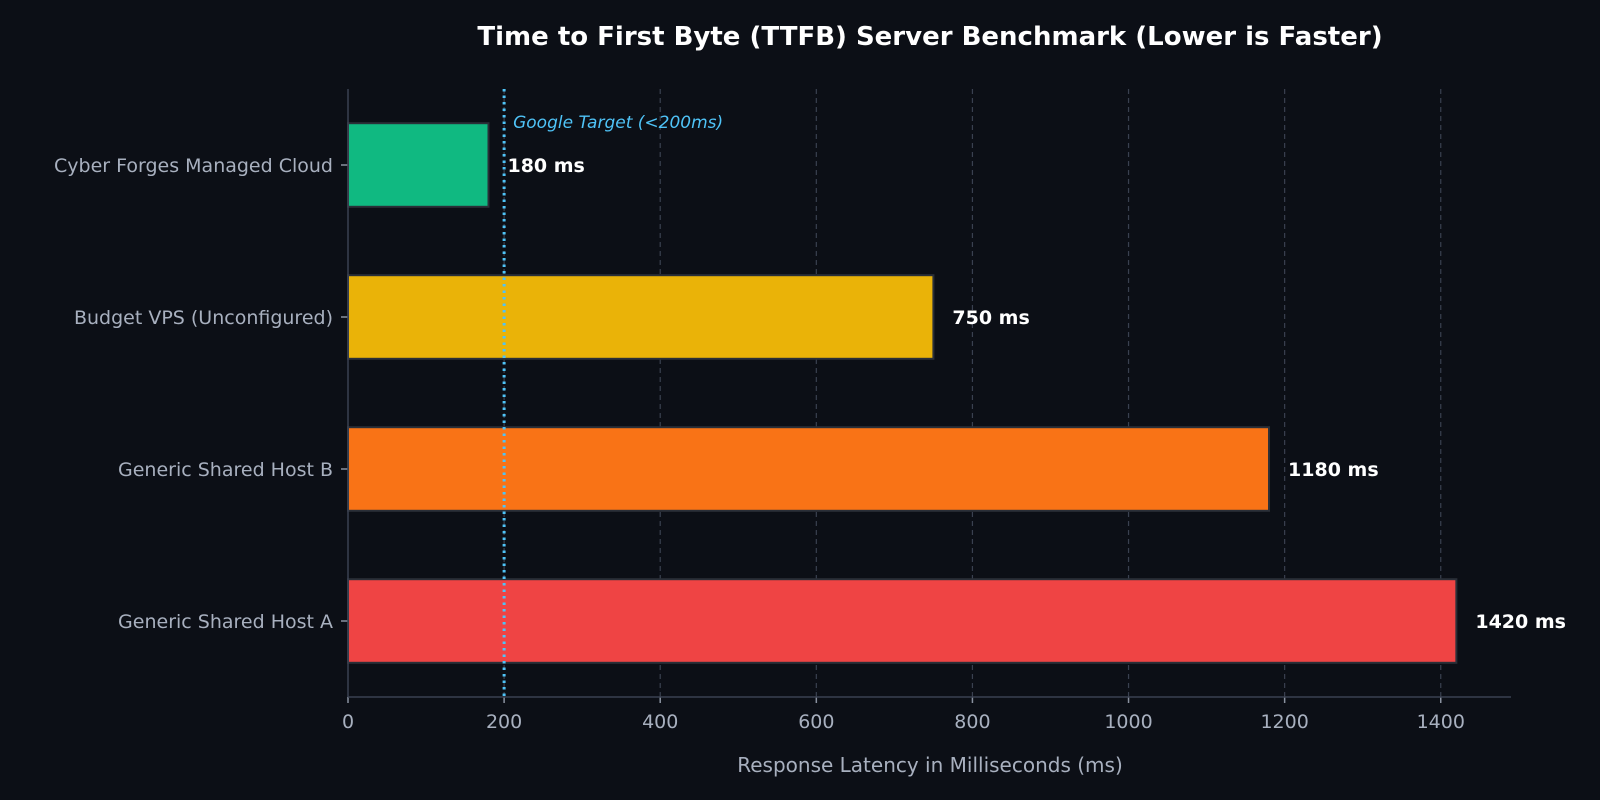  Describe the element at coordinates (504, 722) in the screenshot. I see `x-tick-label: 200` at that location.